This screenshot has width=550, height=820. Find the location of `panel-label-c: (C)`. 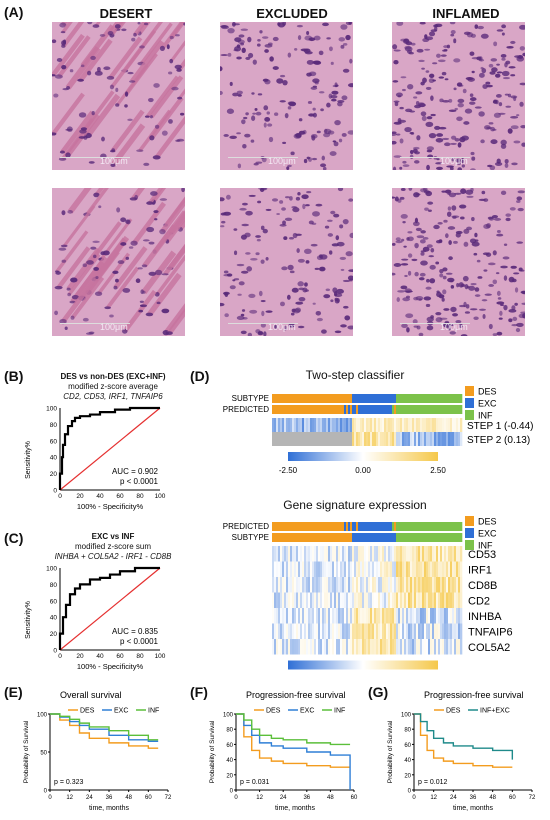

panel-label-c: (C) is located at coordinates (14, 538).